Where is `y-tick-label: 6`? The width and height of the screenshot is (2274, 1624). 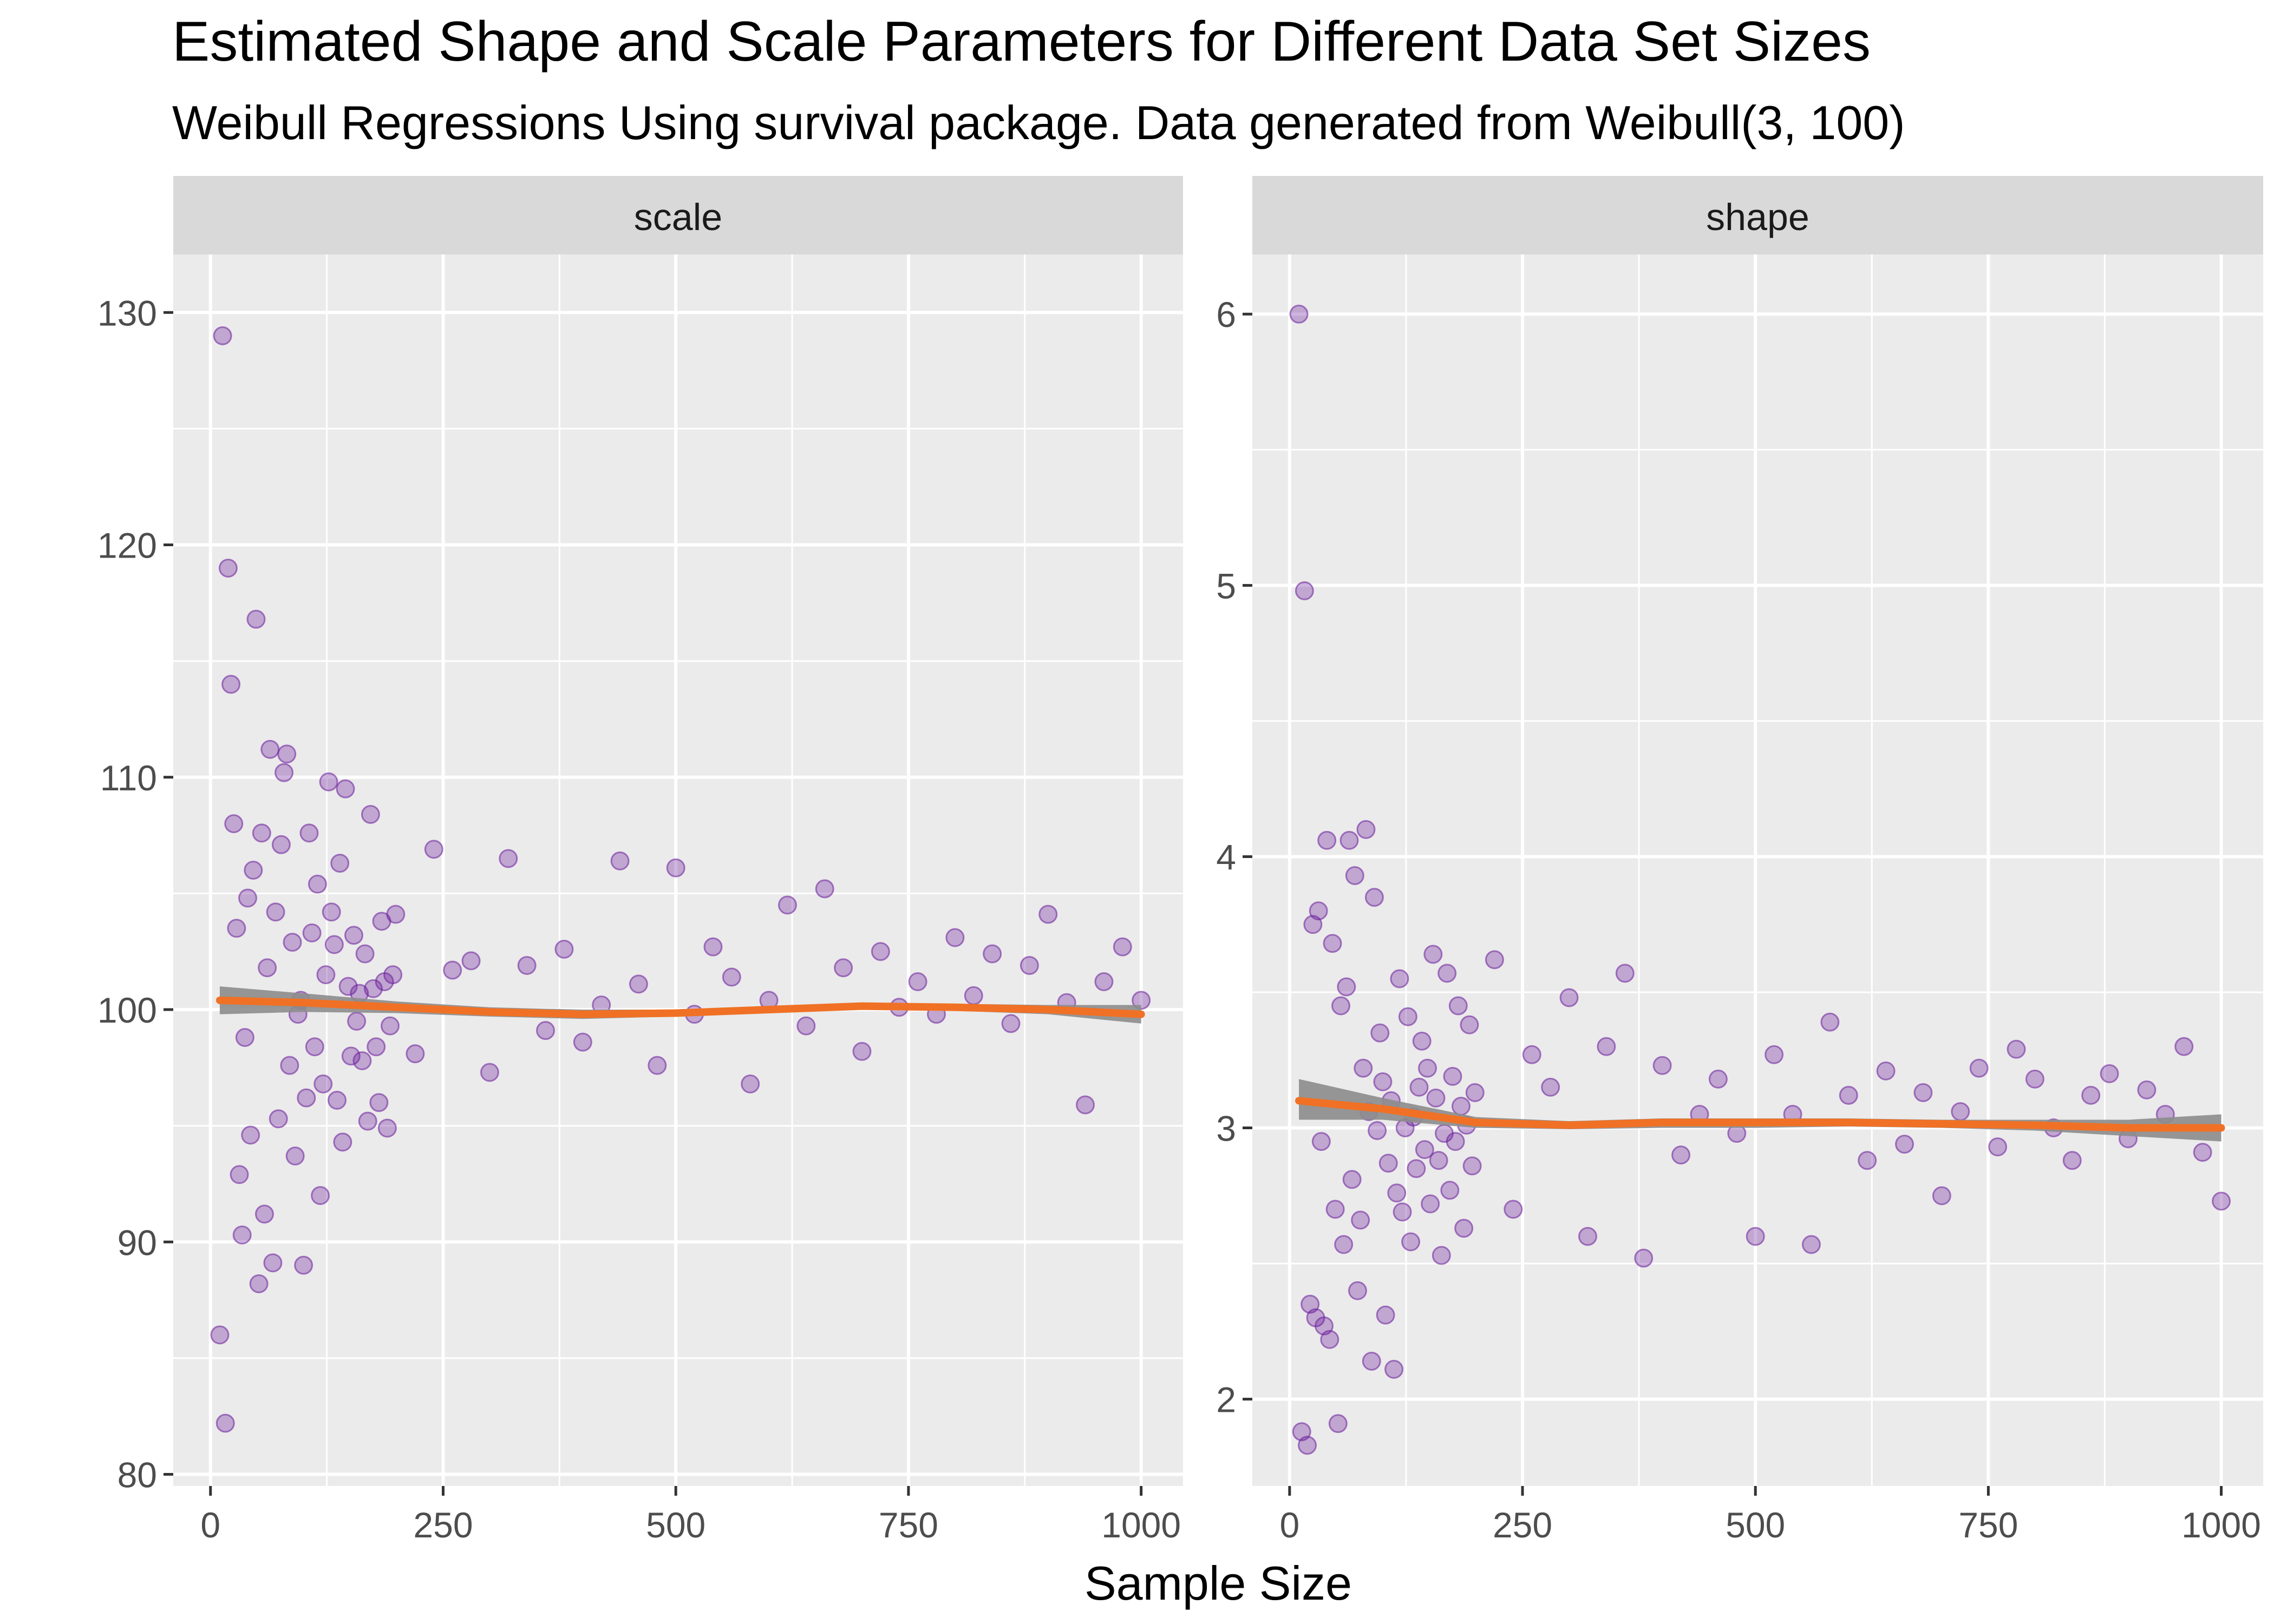 y-tick-label: 6 is located at coordinates (1226, 314).